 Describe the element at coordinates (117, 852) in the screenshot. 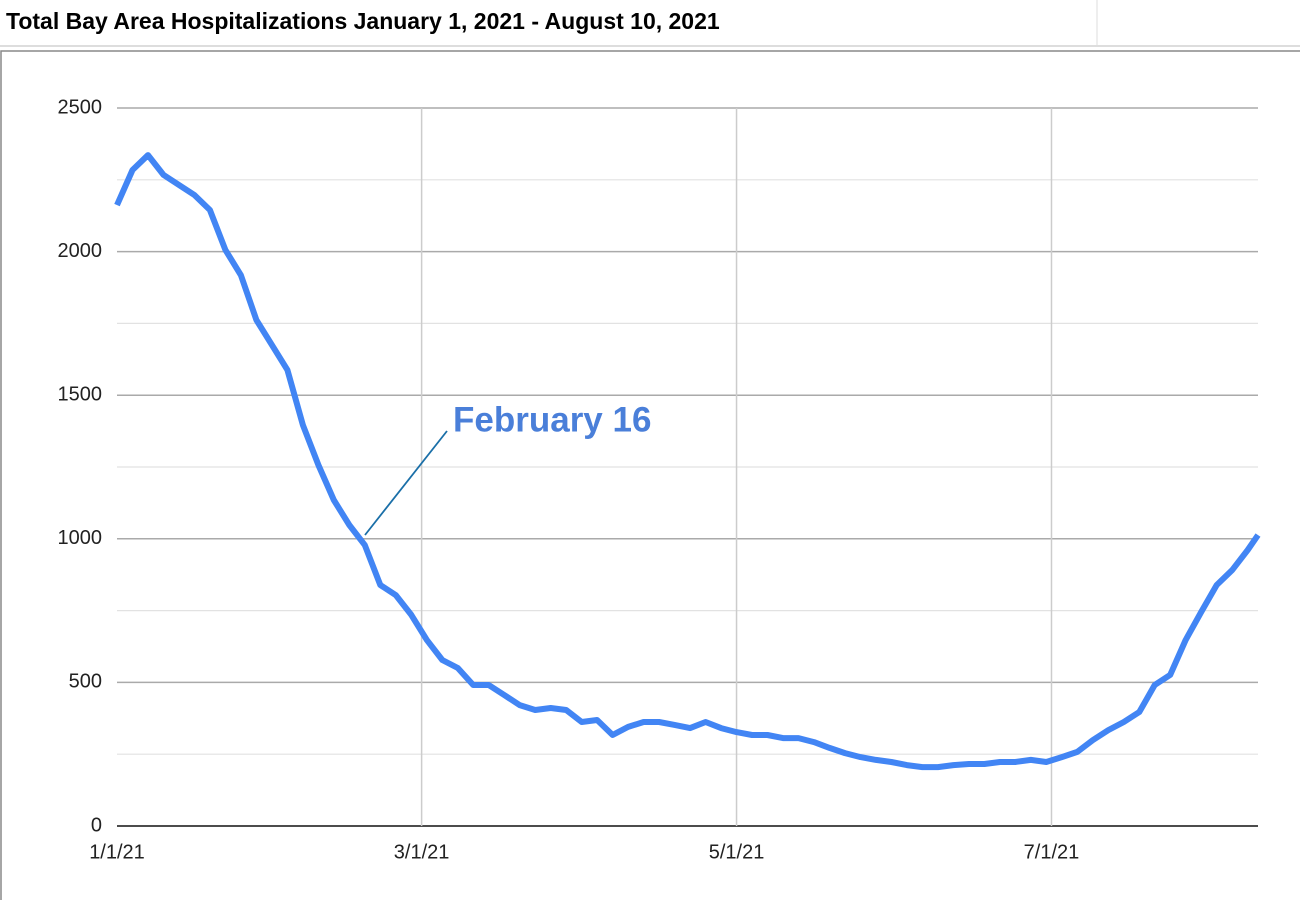

I see `x-tick-label: 1/1/21` at that location.